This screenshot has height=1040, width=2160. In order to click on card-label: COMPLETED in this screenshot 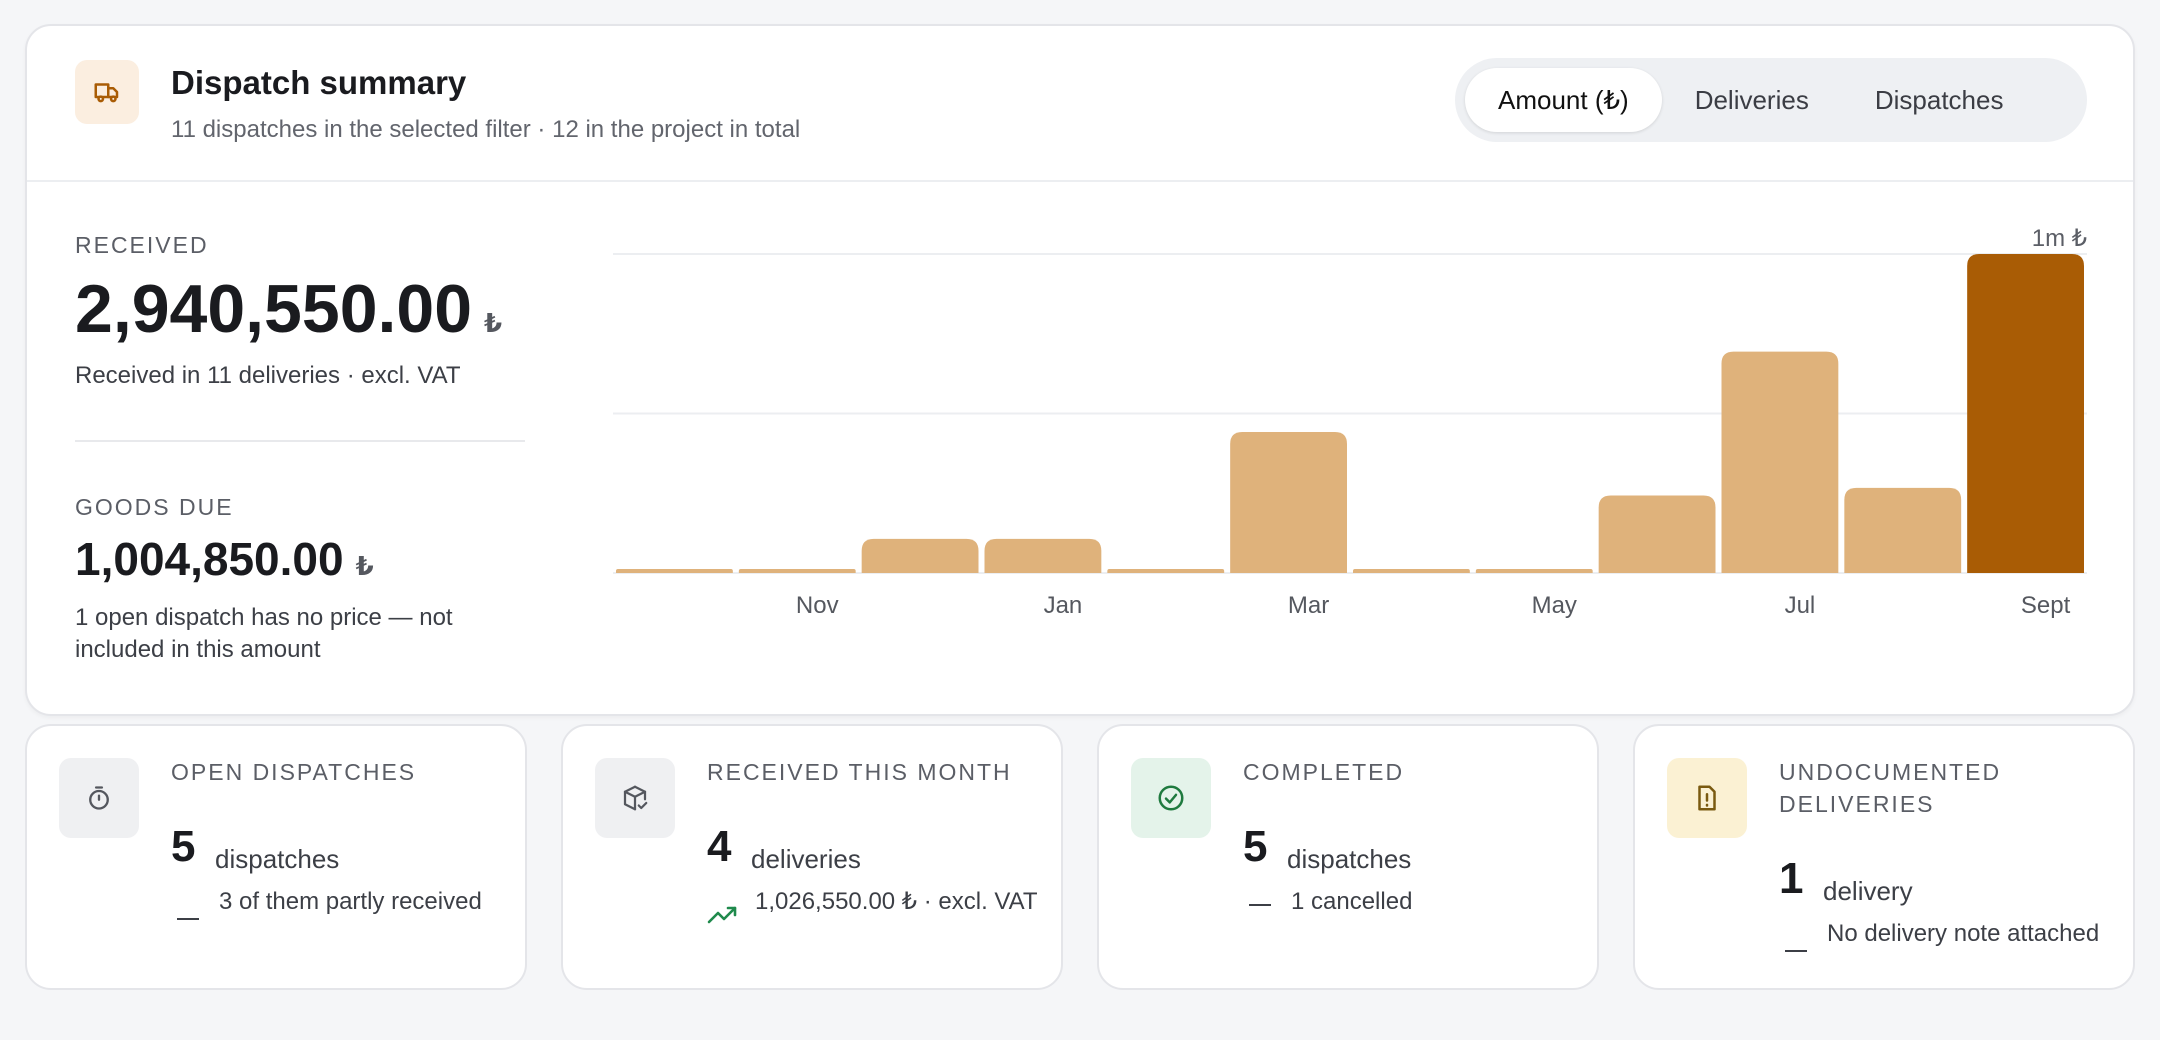, I will do `click(1324, 772)`.